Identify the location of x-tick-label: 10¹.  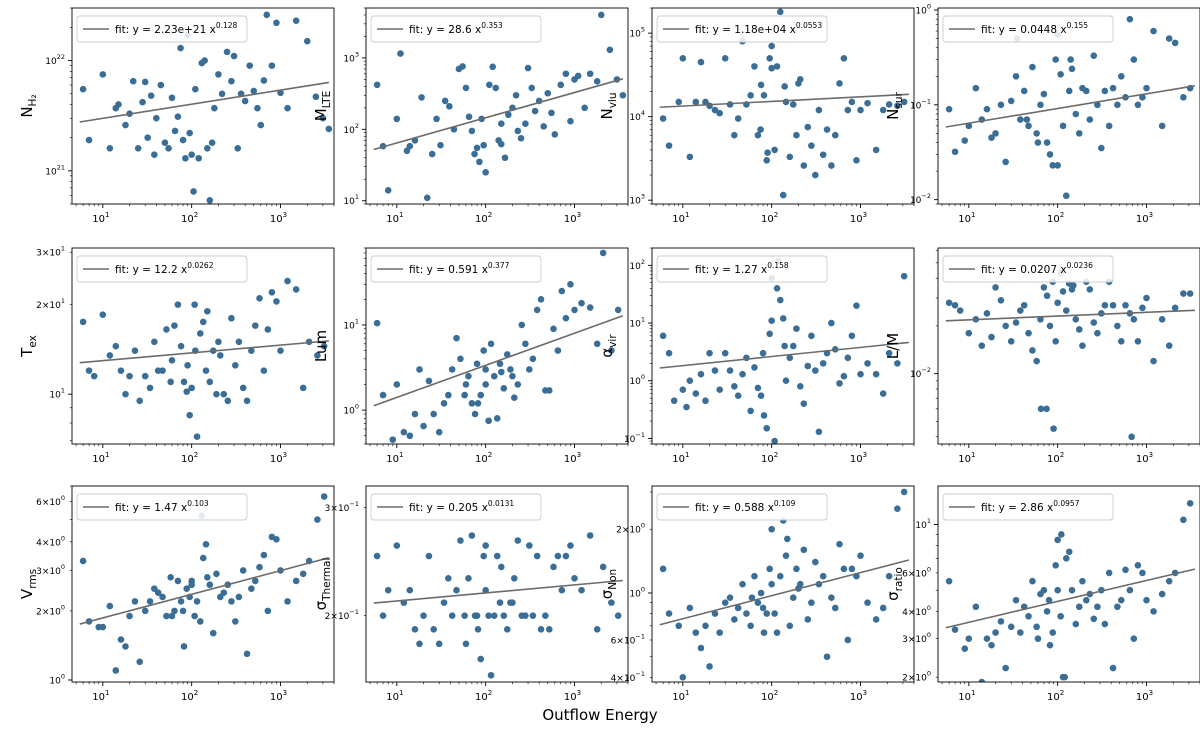
(100, 696).